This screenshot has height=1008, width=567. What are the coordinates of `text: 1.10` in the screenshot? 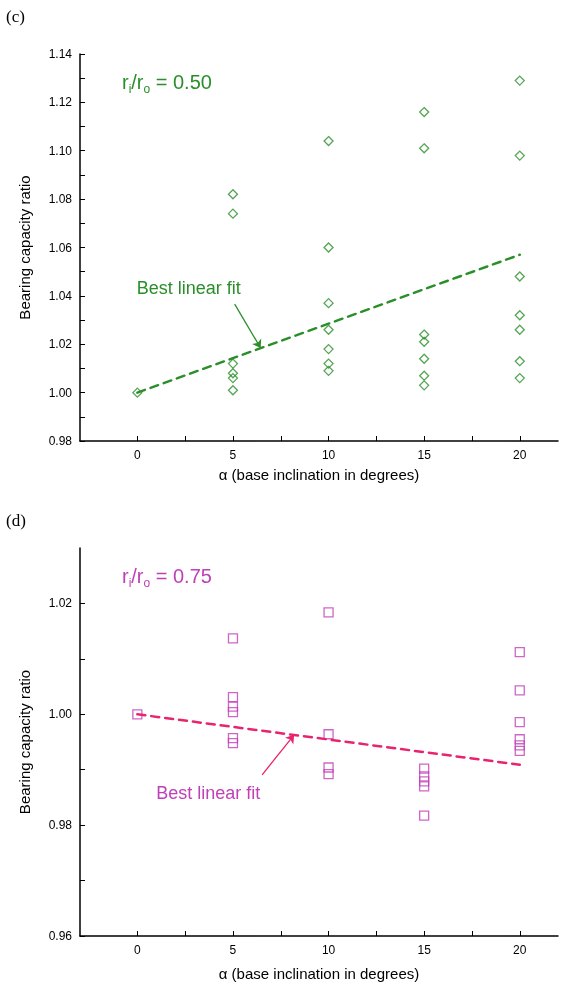 It's located at (60, 150).